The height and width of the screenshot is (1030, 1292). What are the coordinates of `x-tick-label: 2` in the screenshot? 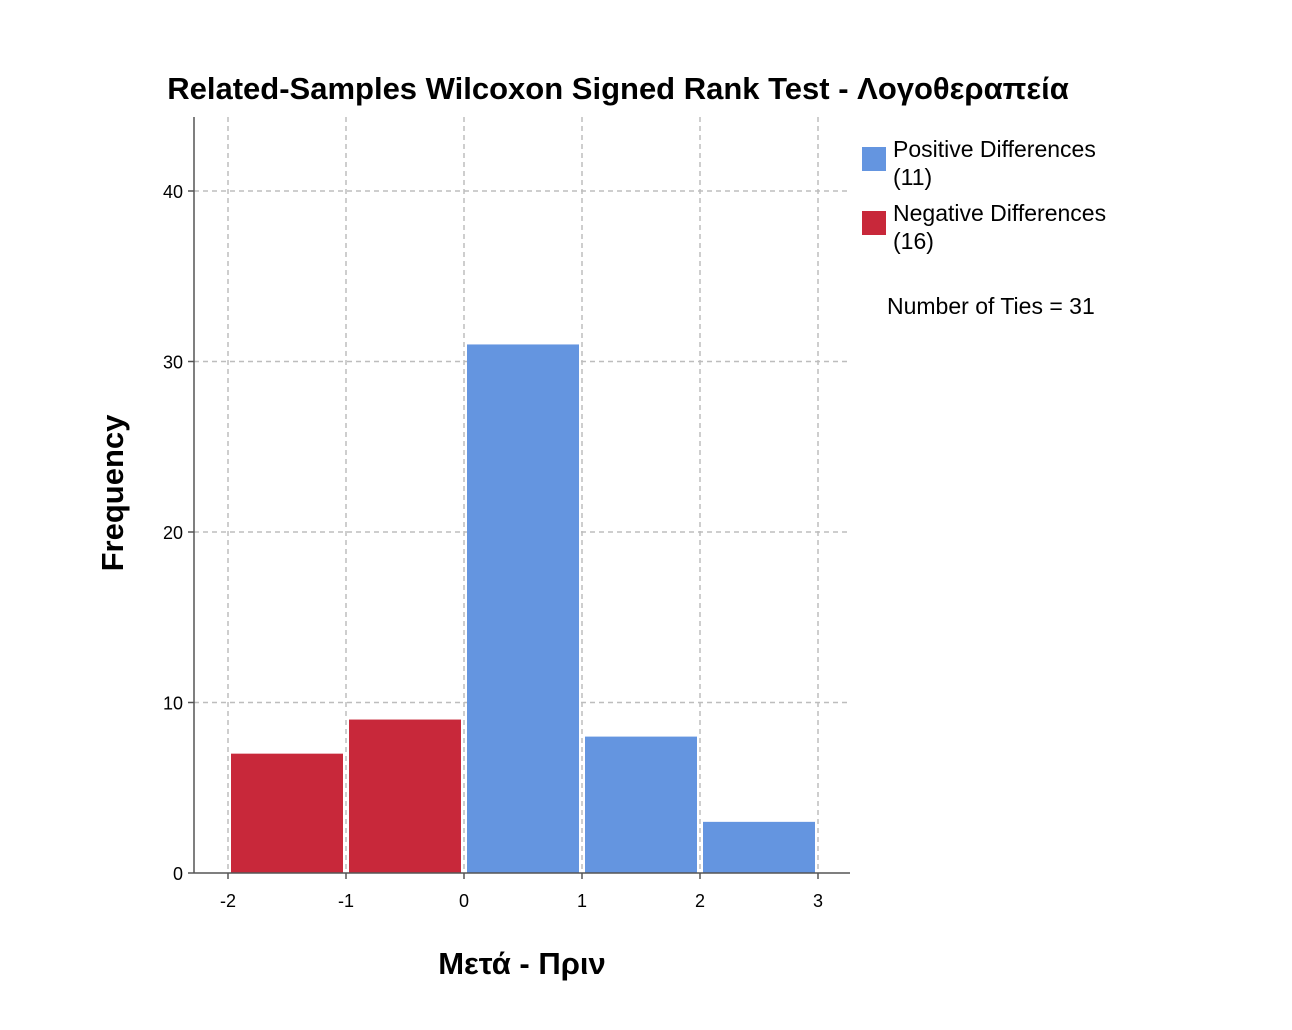 It's located at (700, 901).